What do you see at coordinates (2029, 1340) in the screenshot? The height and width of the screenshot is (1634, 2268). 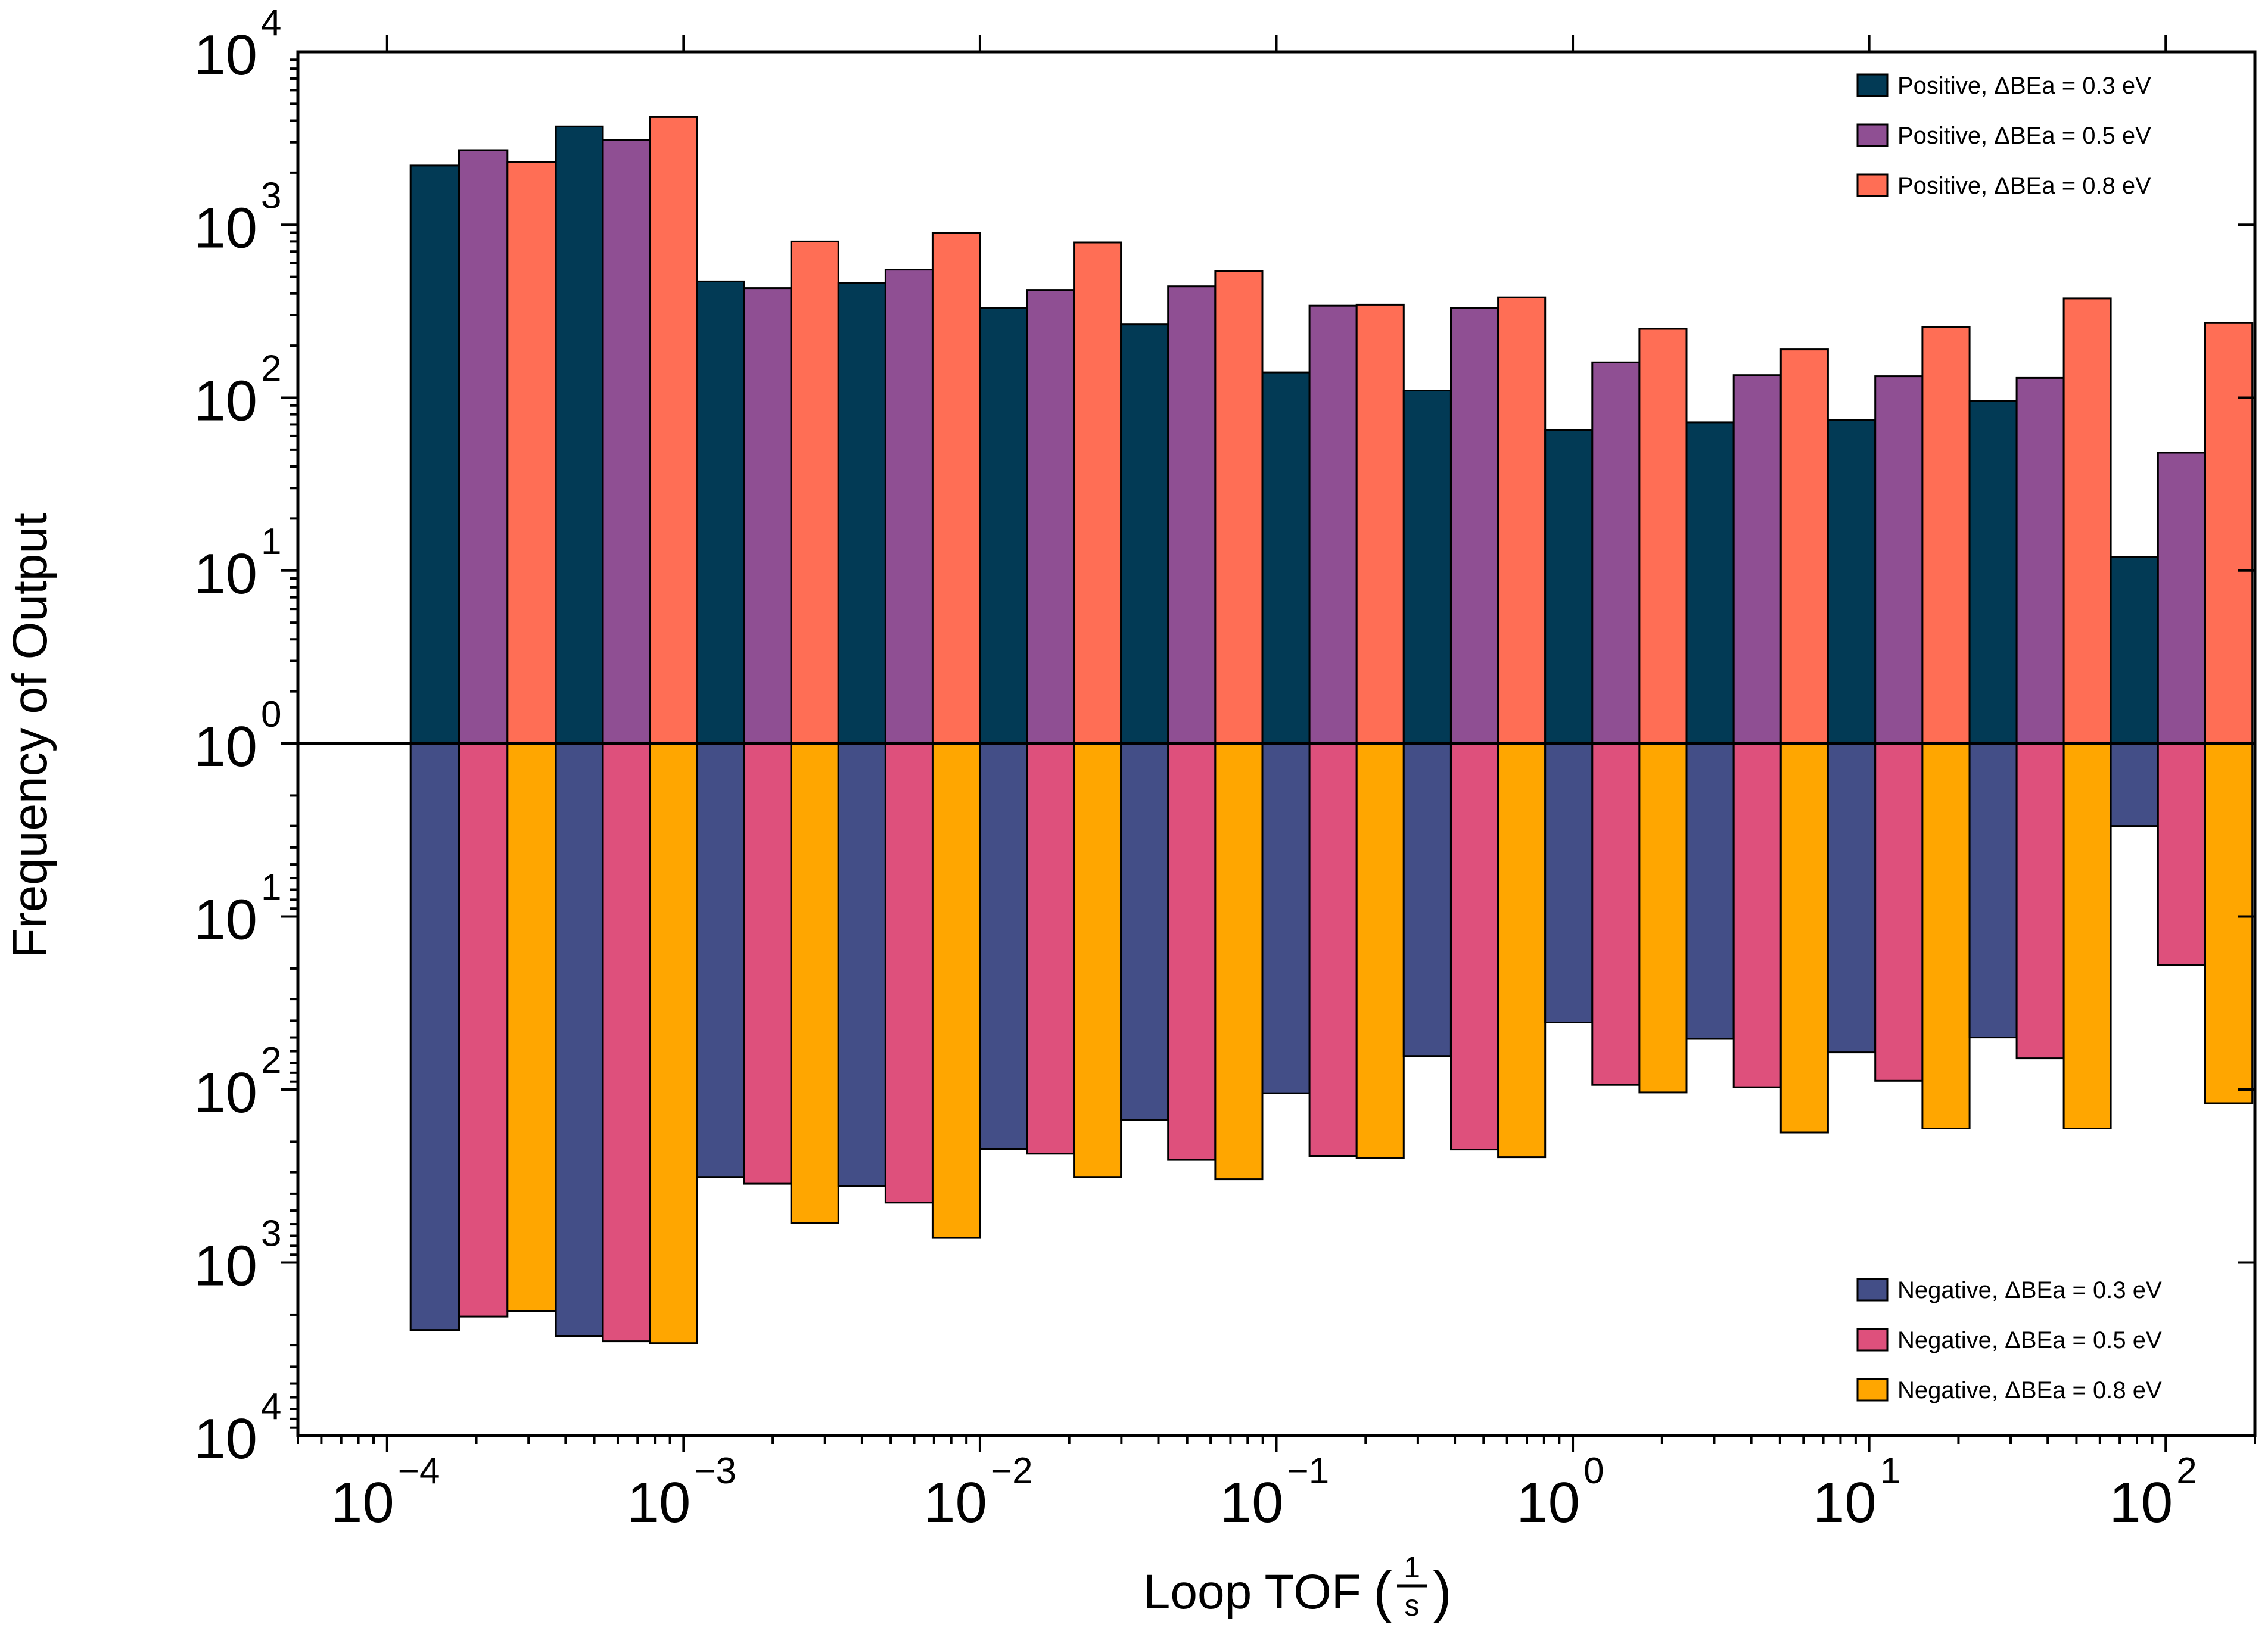 I see `legend-label: Negative, ΔBEa = 0.5 eV` at bounding box center [2029, 1340].